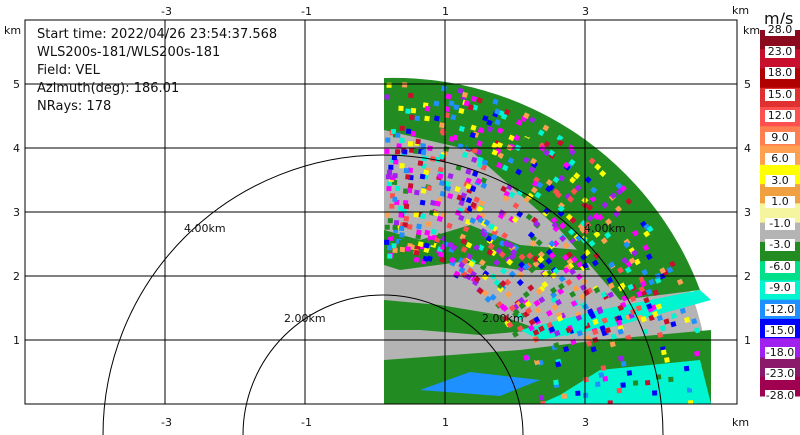 The width and height of the screenshot is (800, 435). I want to click on azimuth-text: Azimuth(deg): 186.01, so click(108, 88).